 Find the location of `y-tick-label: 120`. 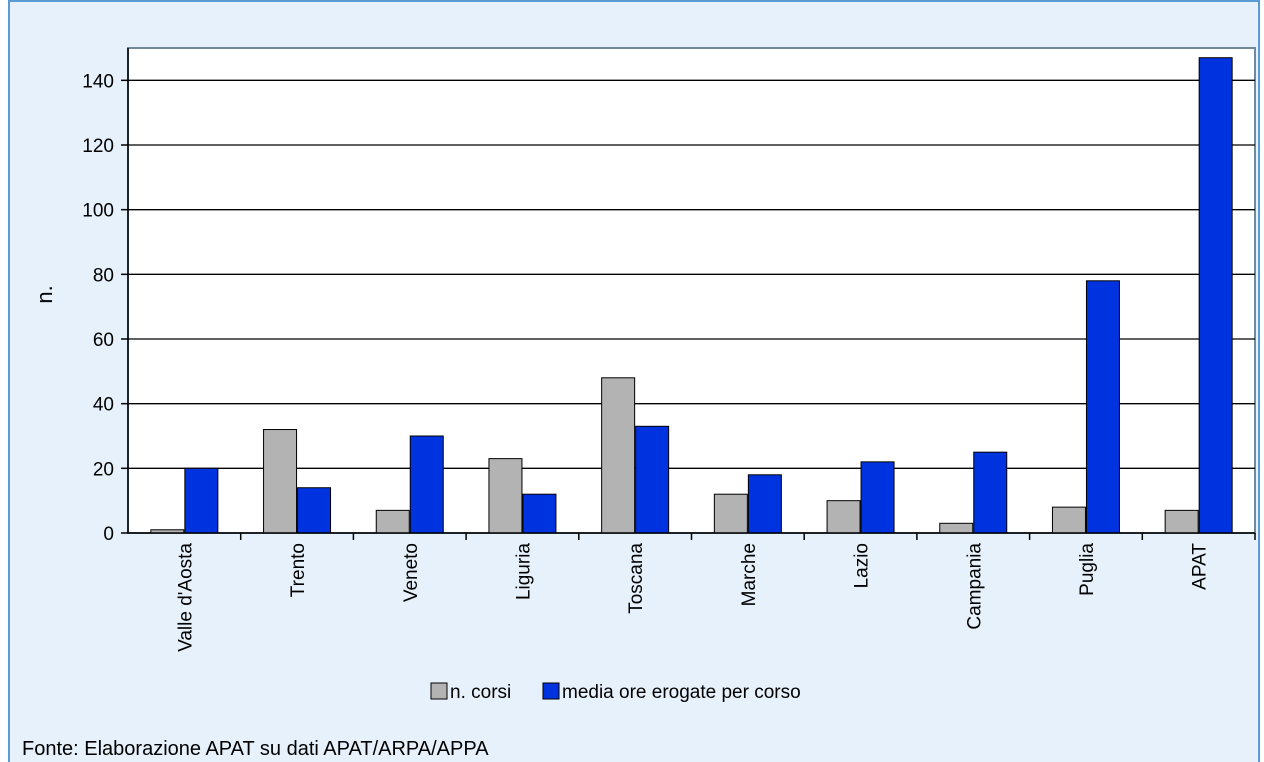

y-tick-label: 120 is located at coordinates (98, 146).